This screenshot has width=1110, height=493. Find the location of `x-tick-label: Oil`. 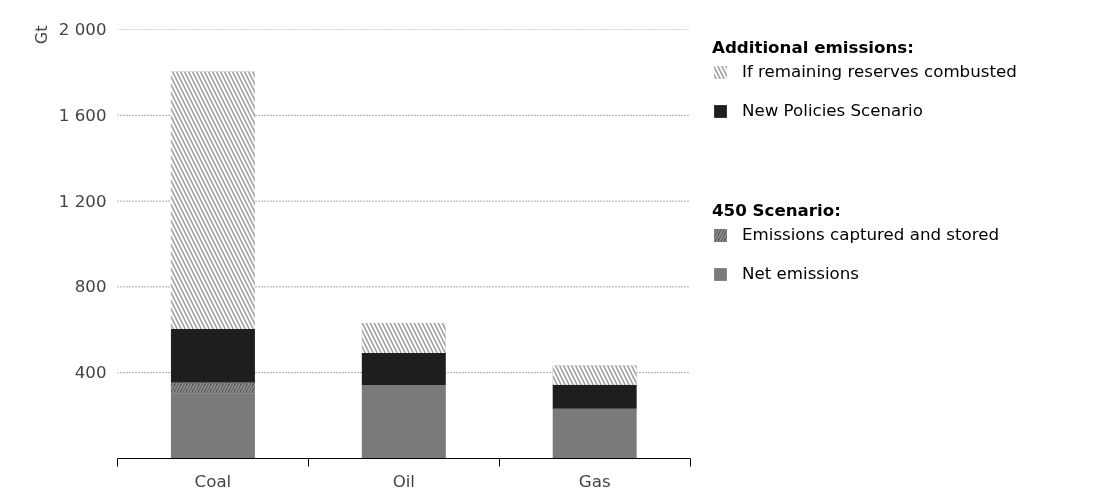

x-tick-label: Oil is located at coordinates (403, 481).